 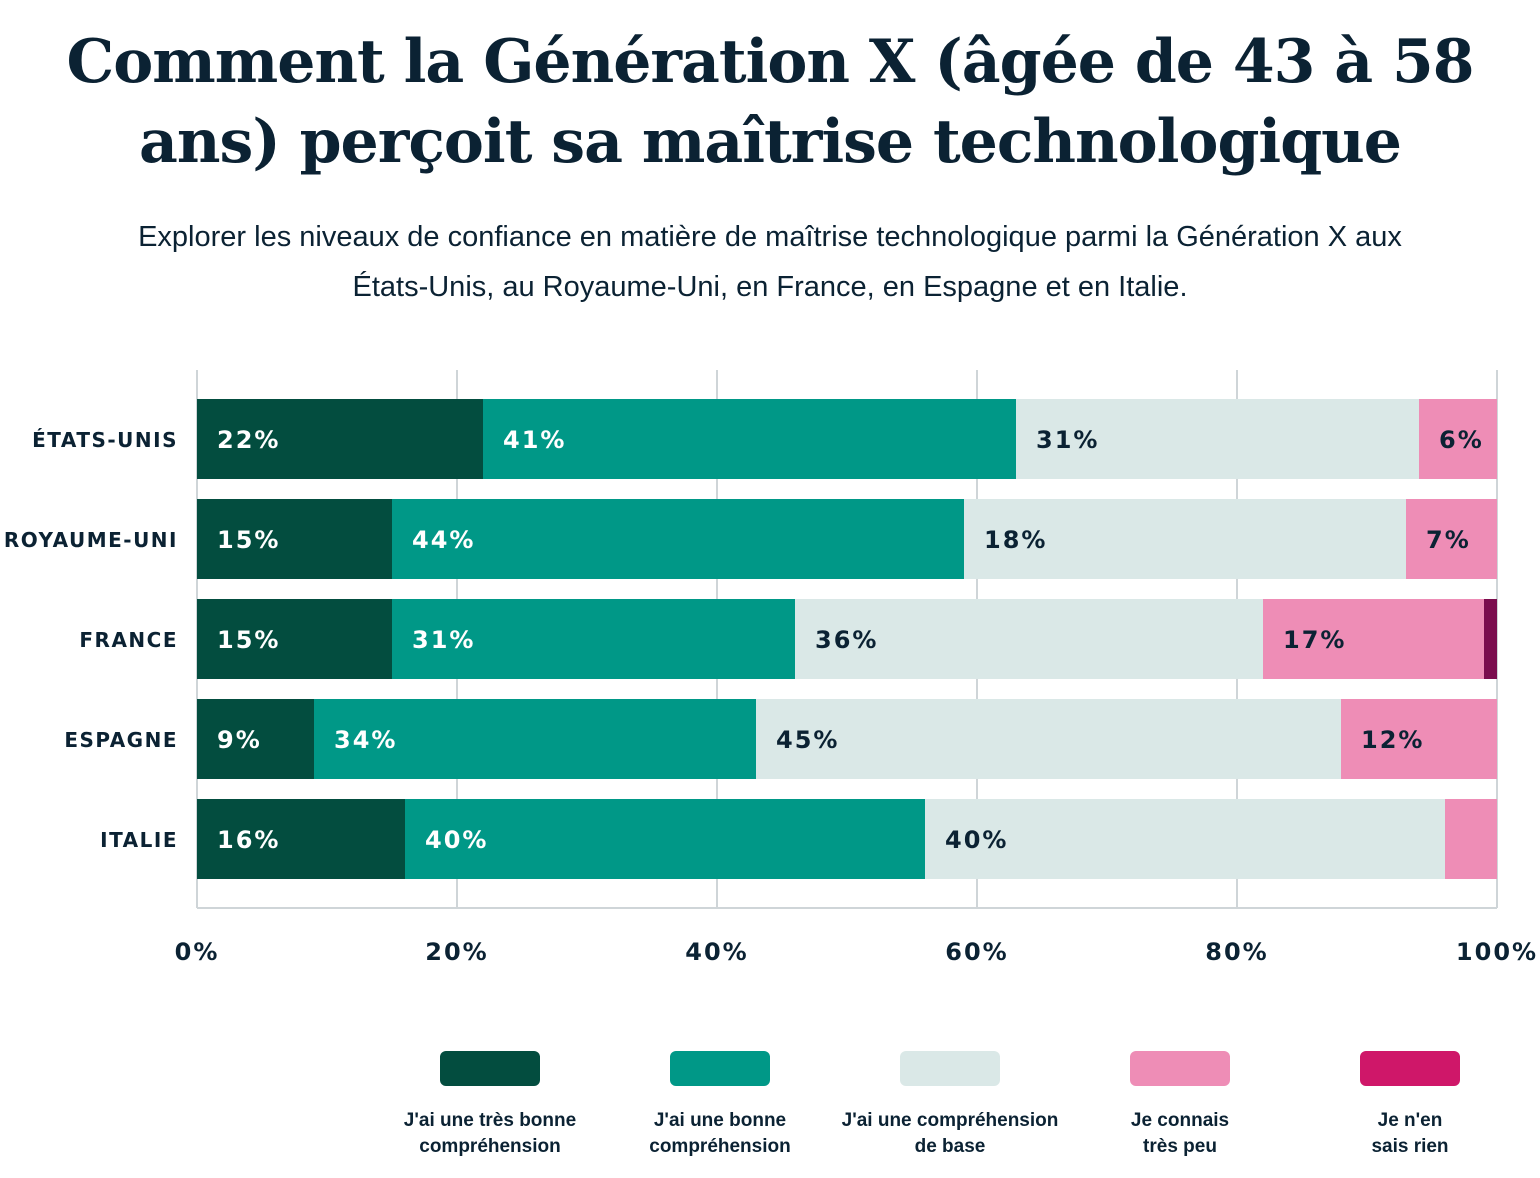 What do you see at coordinates (248, 440) in the screenshot?
I see `data-label: 22%` at bounding box center [248, 440].